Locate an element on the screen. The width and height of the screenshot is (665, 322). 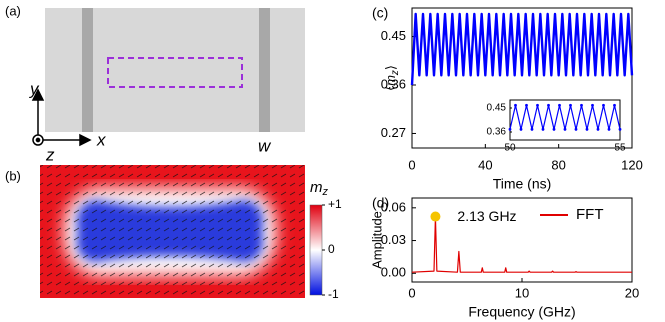
plot-frame is located at coordinates (565, 120).